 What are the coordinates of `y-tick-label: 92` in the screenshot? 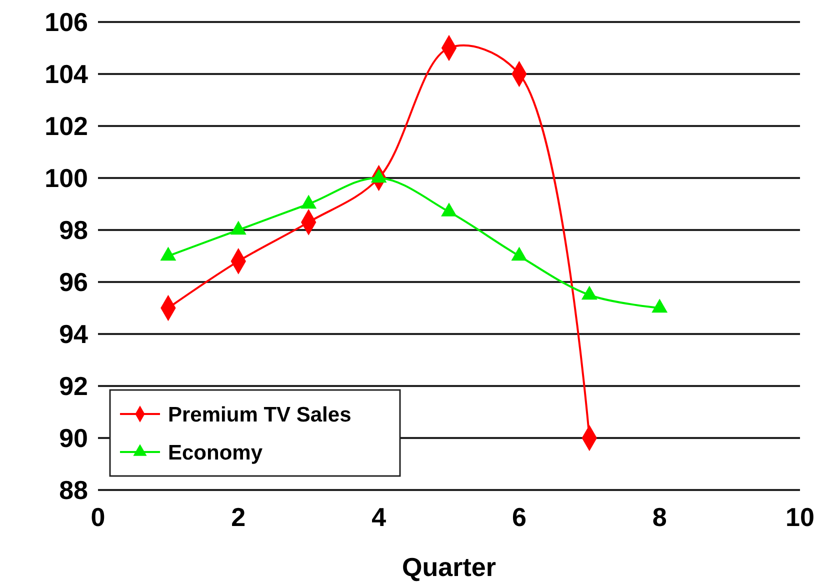 It's located at (73, 386).